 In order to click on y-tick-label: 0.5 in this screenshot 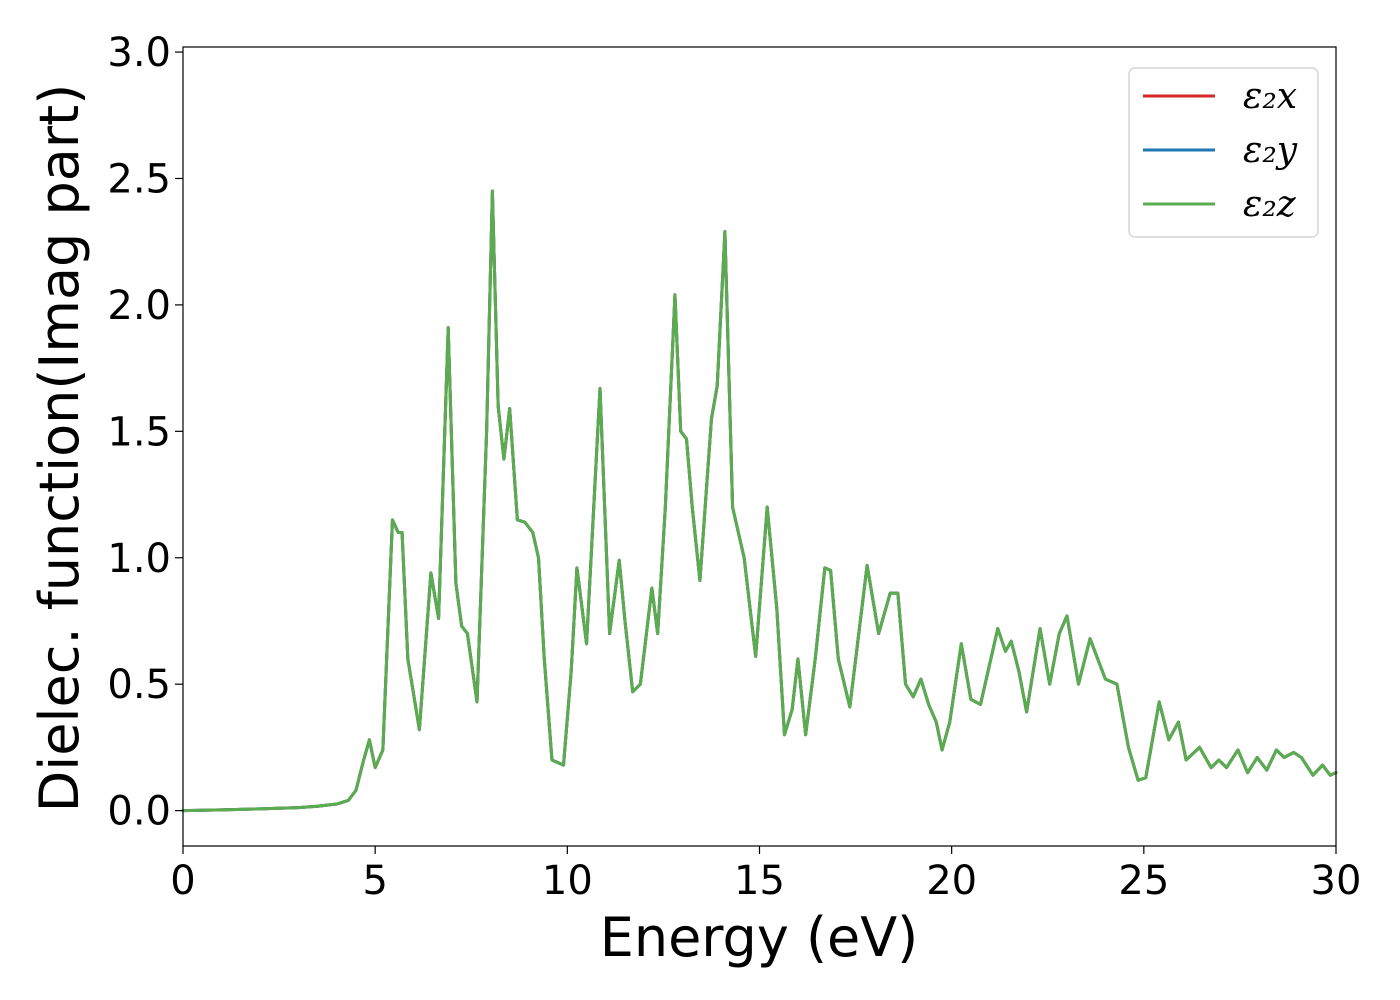, I will do `click(139, 685)`.